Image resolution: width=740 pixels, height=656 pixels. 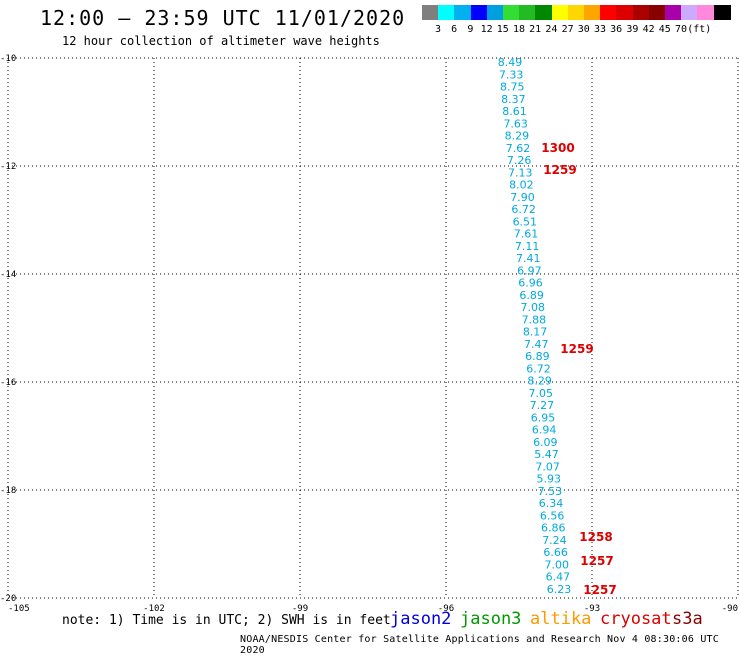 What do you see at coordinates (8, 167) in the screenshot?
I see `lat-label: -12` at bounding box center [8, 167].